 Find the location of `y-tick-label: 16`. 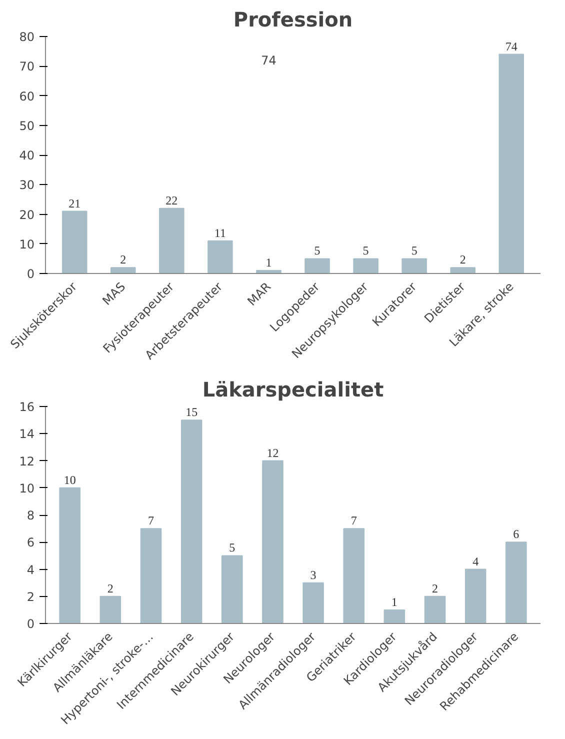

y-tick-label: 16 is located at coordinates (27, 407).